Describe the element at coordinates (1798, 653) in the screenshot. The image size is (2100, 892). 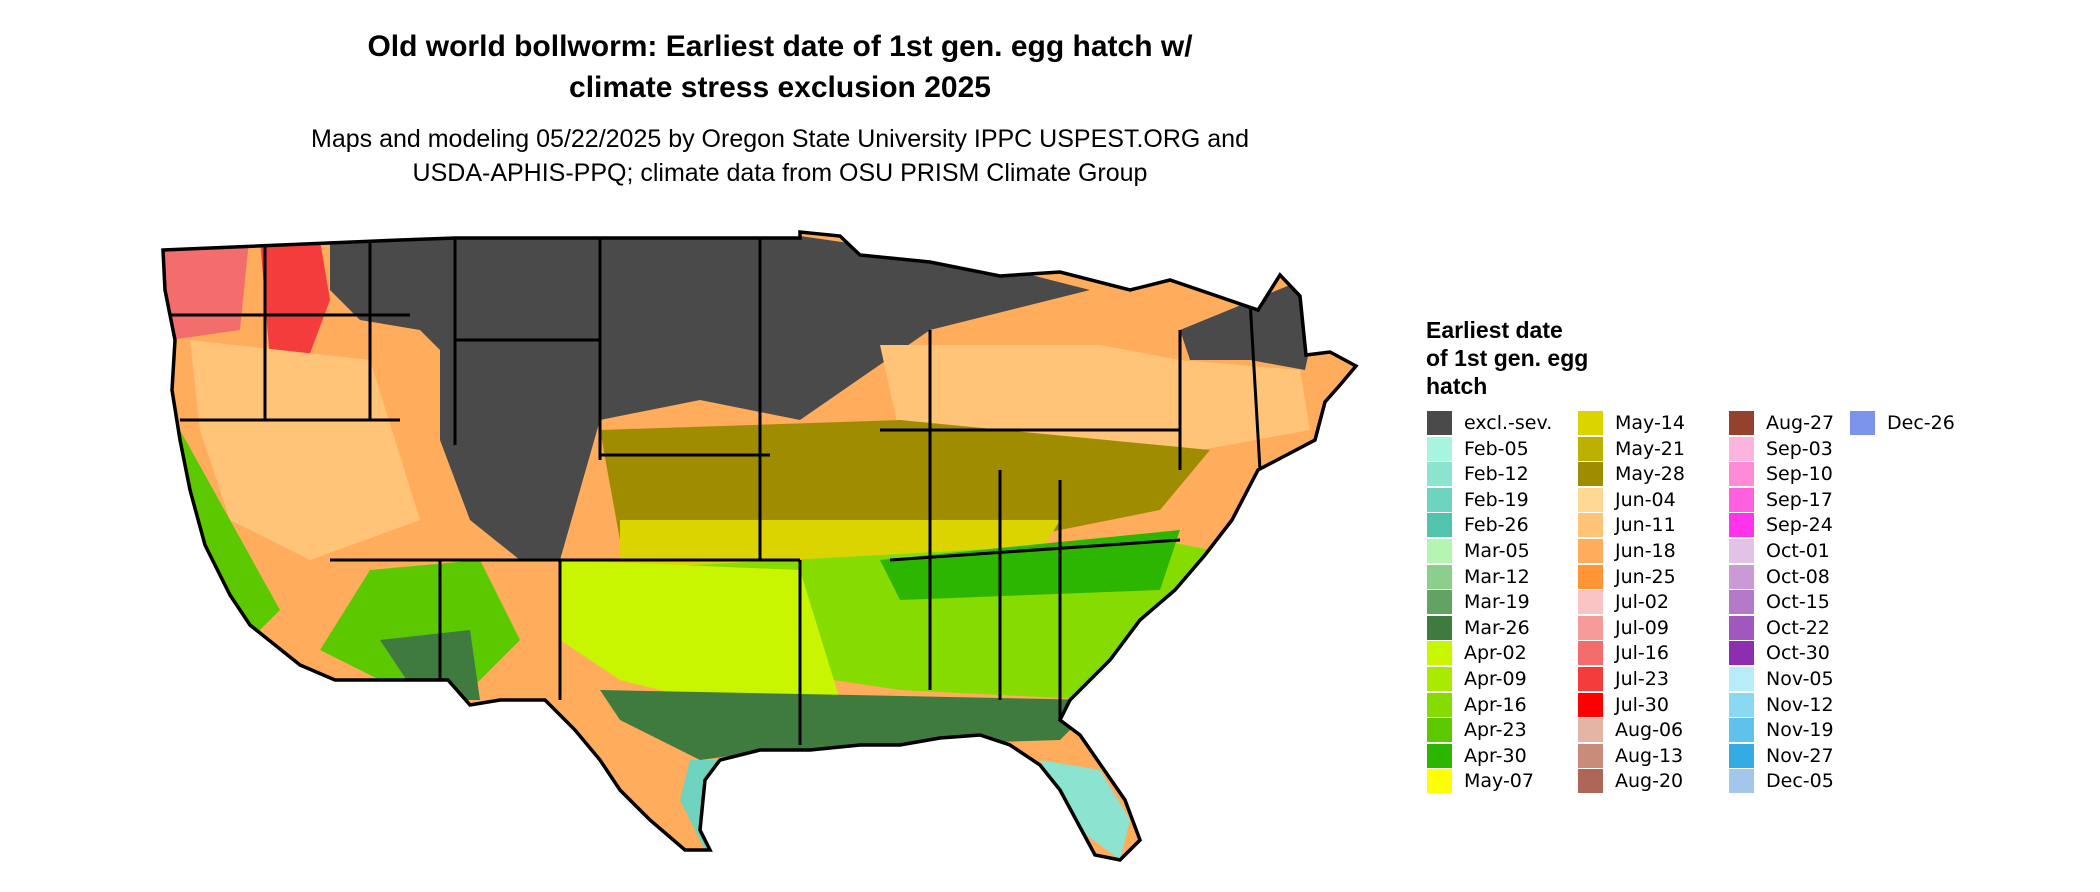
I see `legend-label: Oct-30` at that location.